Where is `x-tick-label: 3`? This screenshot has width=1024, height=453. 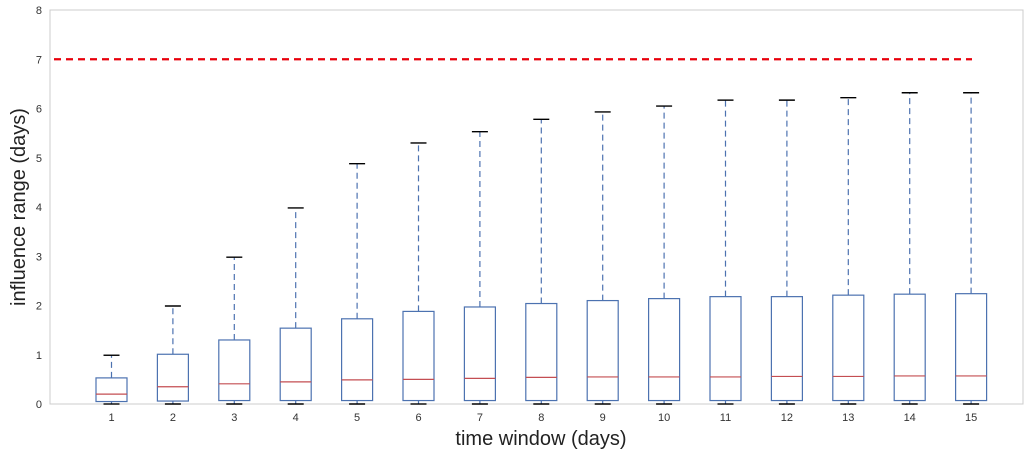 x-tick-label: 3 is located at coordinates (234, 418).